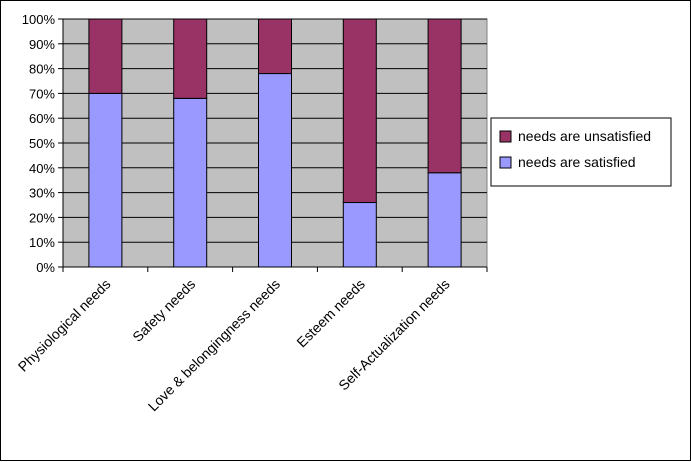  I want to click on legend-box, so click(581, 152).